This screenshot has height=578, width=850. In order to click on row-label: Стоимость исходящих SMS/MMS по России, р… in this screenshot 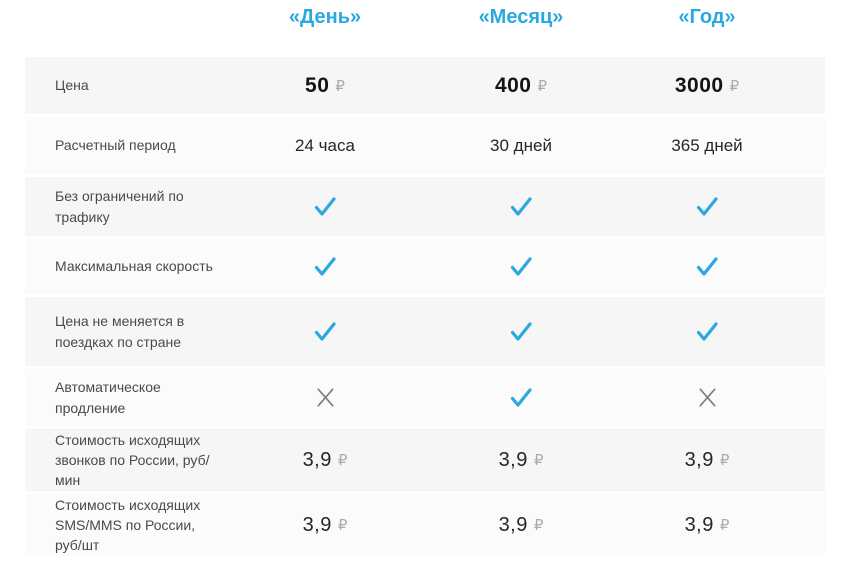, I will do `click(128, 525)`.